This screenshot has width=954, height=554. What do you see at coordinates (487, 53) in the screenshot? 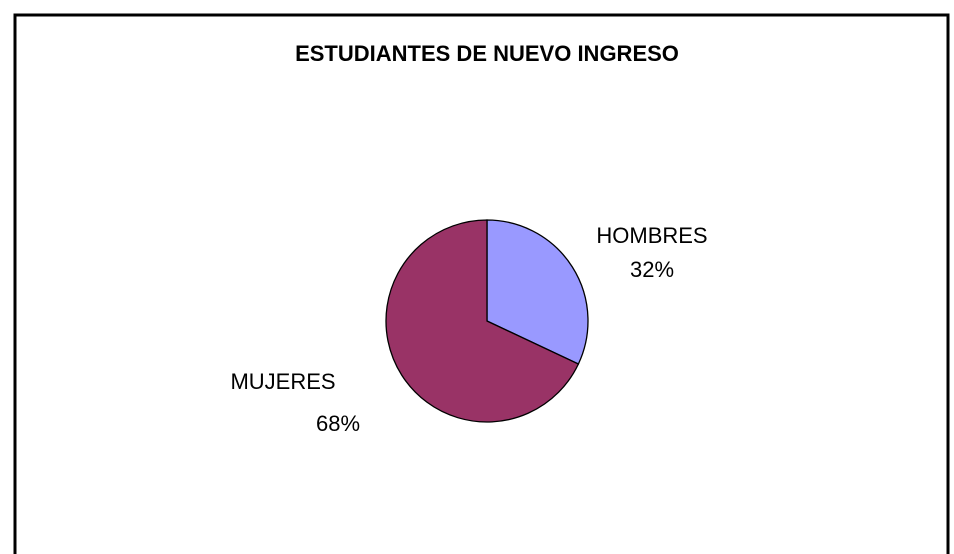
I see `chart-title: ESTUDIANTES DE NUEVO INGRESO` at bounding box center [487, 53].